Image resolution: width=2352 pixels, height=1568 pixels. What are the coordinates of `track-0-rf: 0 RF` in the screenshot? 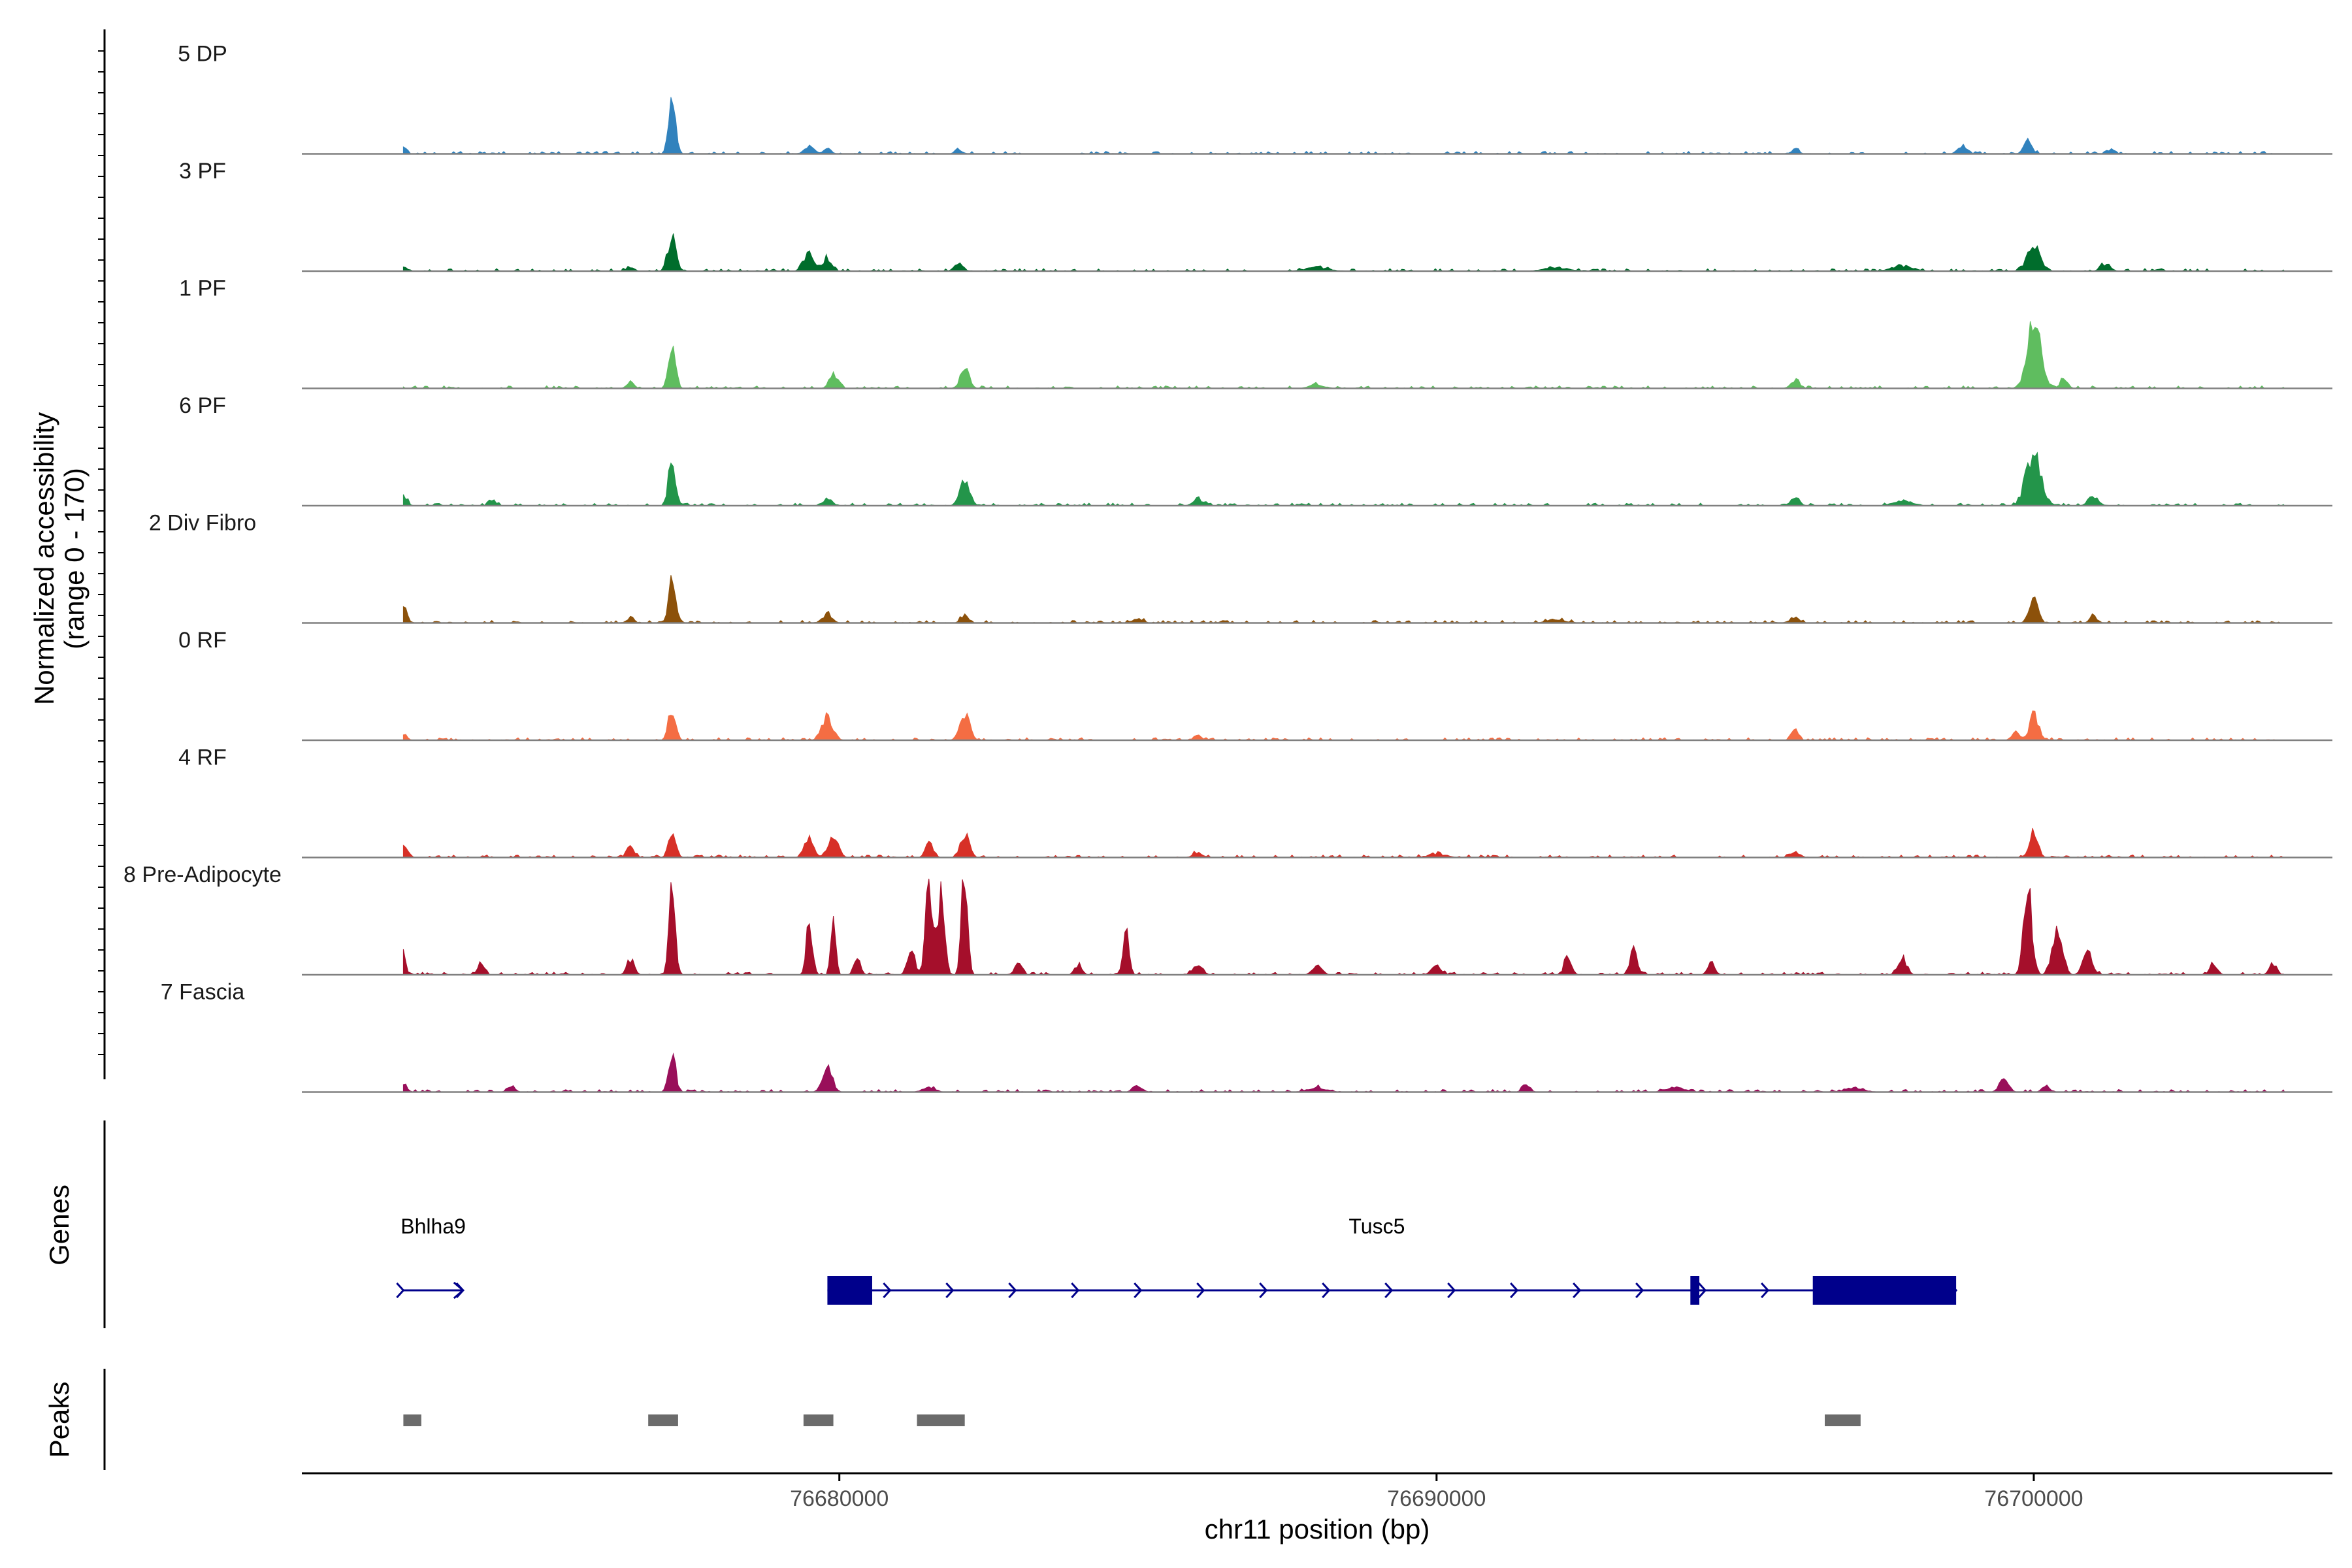 It's located at (1255, 685).